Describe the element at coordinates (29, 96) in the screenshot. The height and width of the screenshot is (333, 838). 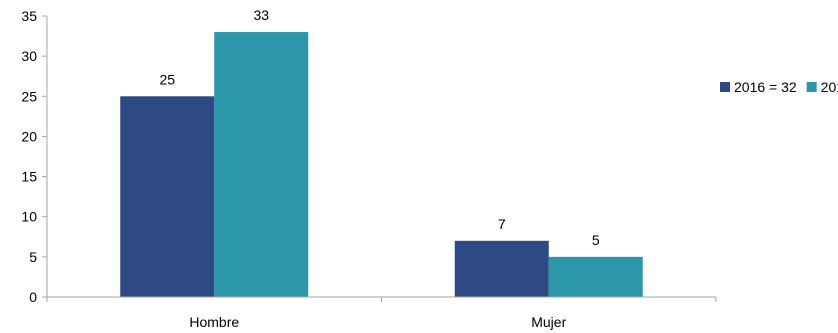
I see `y-tick-label: 25` at that location.